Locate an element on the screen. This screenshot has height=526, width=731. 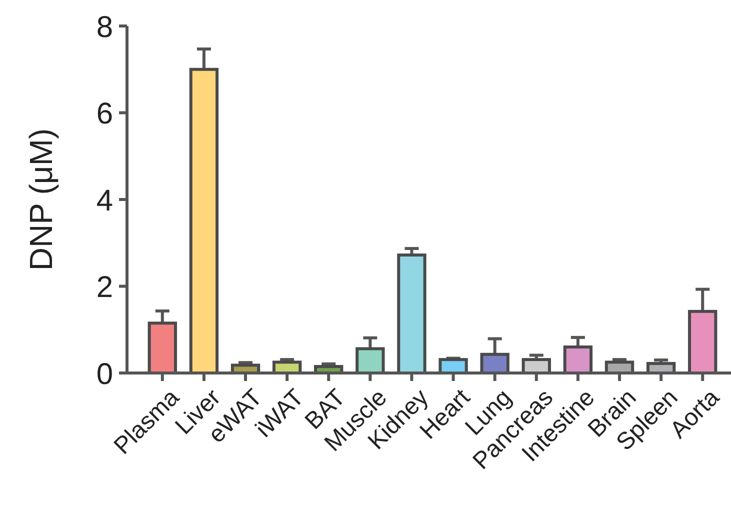
y-tick-label: 6 is located at coordinates (104, 114).